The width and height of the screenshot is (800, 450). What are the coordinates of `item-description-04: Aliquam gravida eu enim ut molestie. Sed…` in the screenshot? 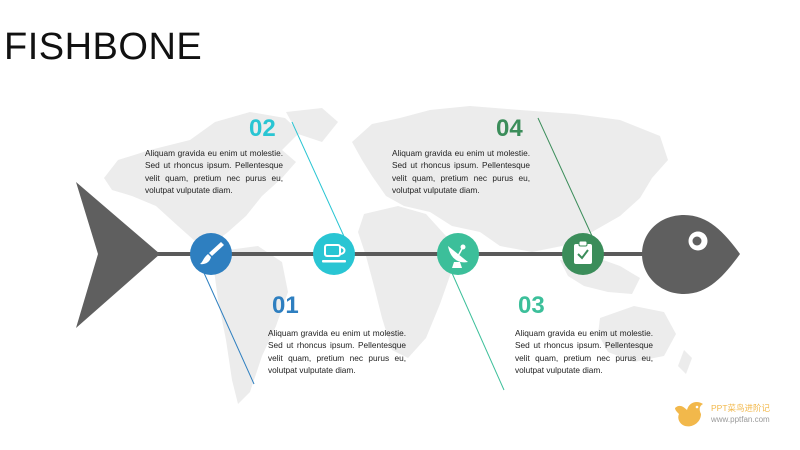 It's located at (461, 172).